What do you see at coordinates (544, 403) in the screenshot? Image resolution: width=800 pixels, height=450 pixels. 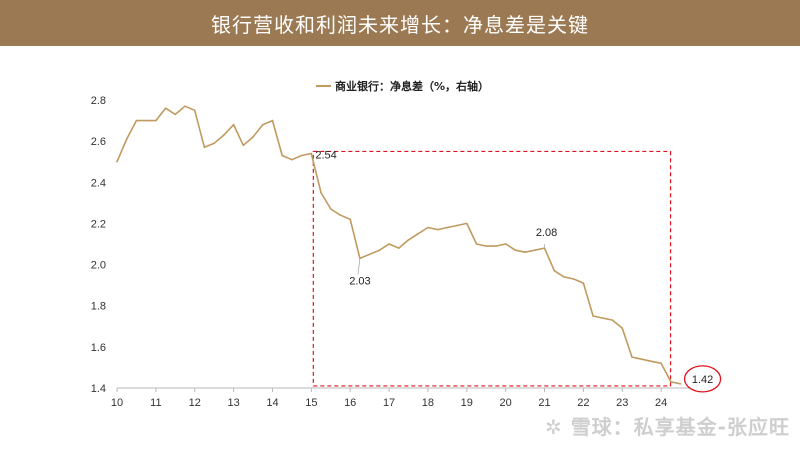 I see `x-tick-label: 21` at bounding box center [544, 403].